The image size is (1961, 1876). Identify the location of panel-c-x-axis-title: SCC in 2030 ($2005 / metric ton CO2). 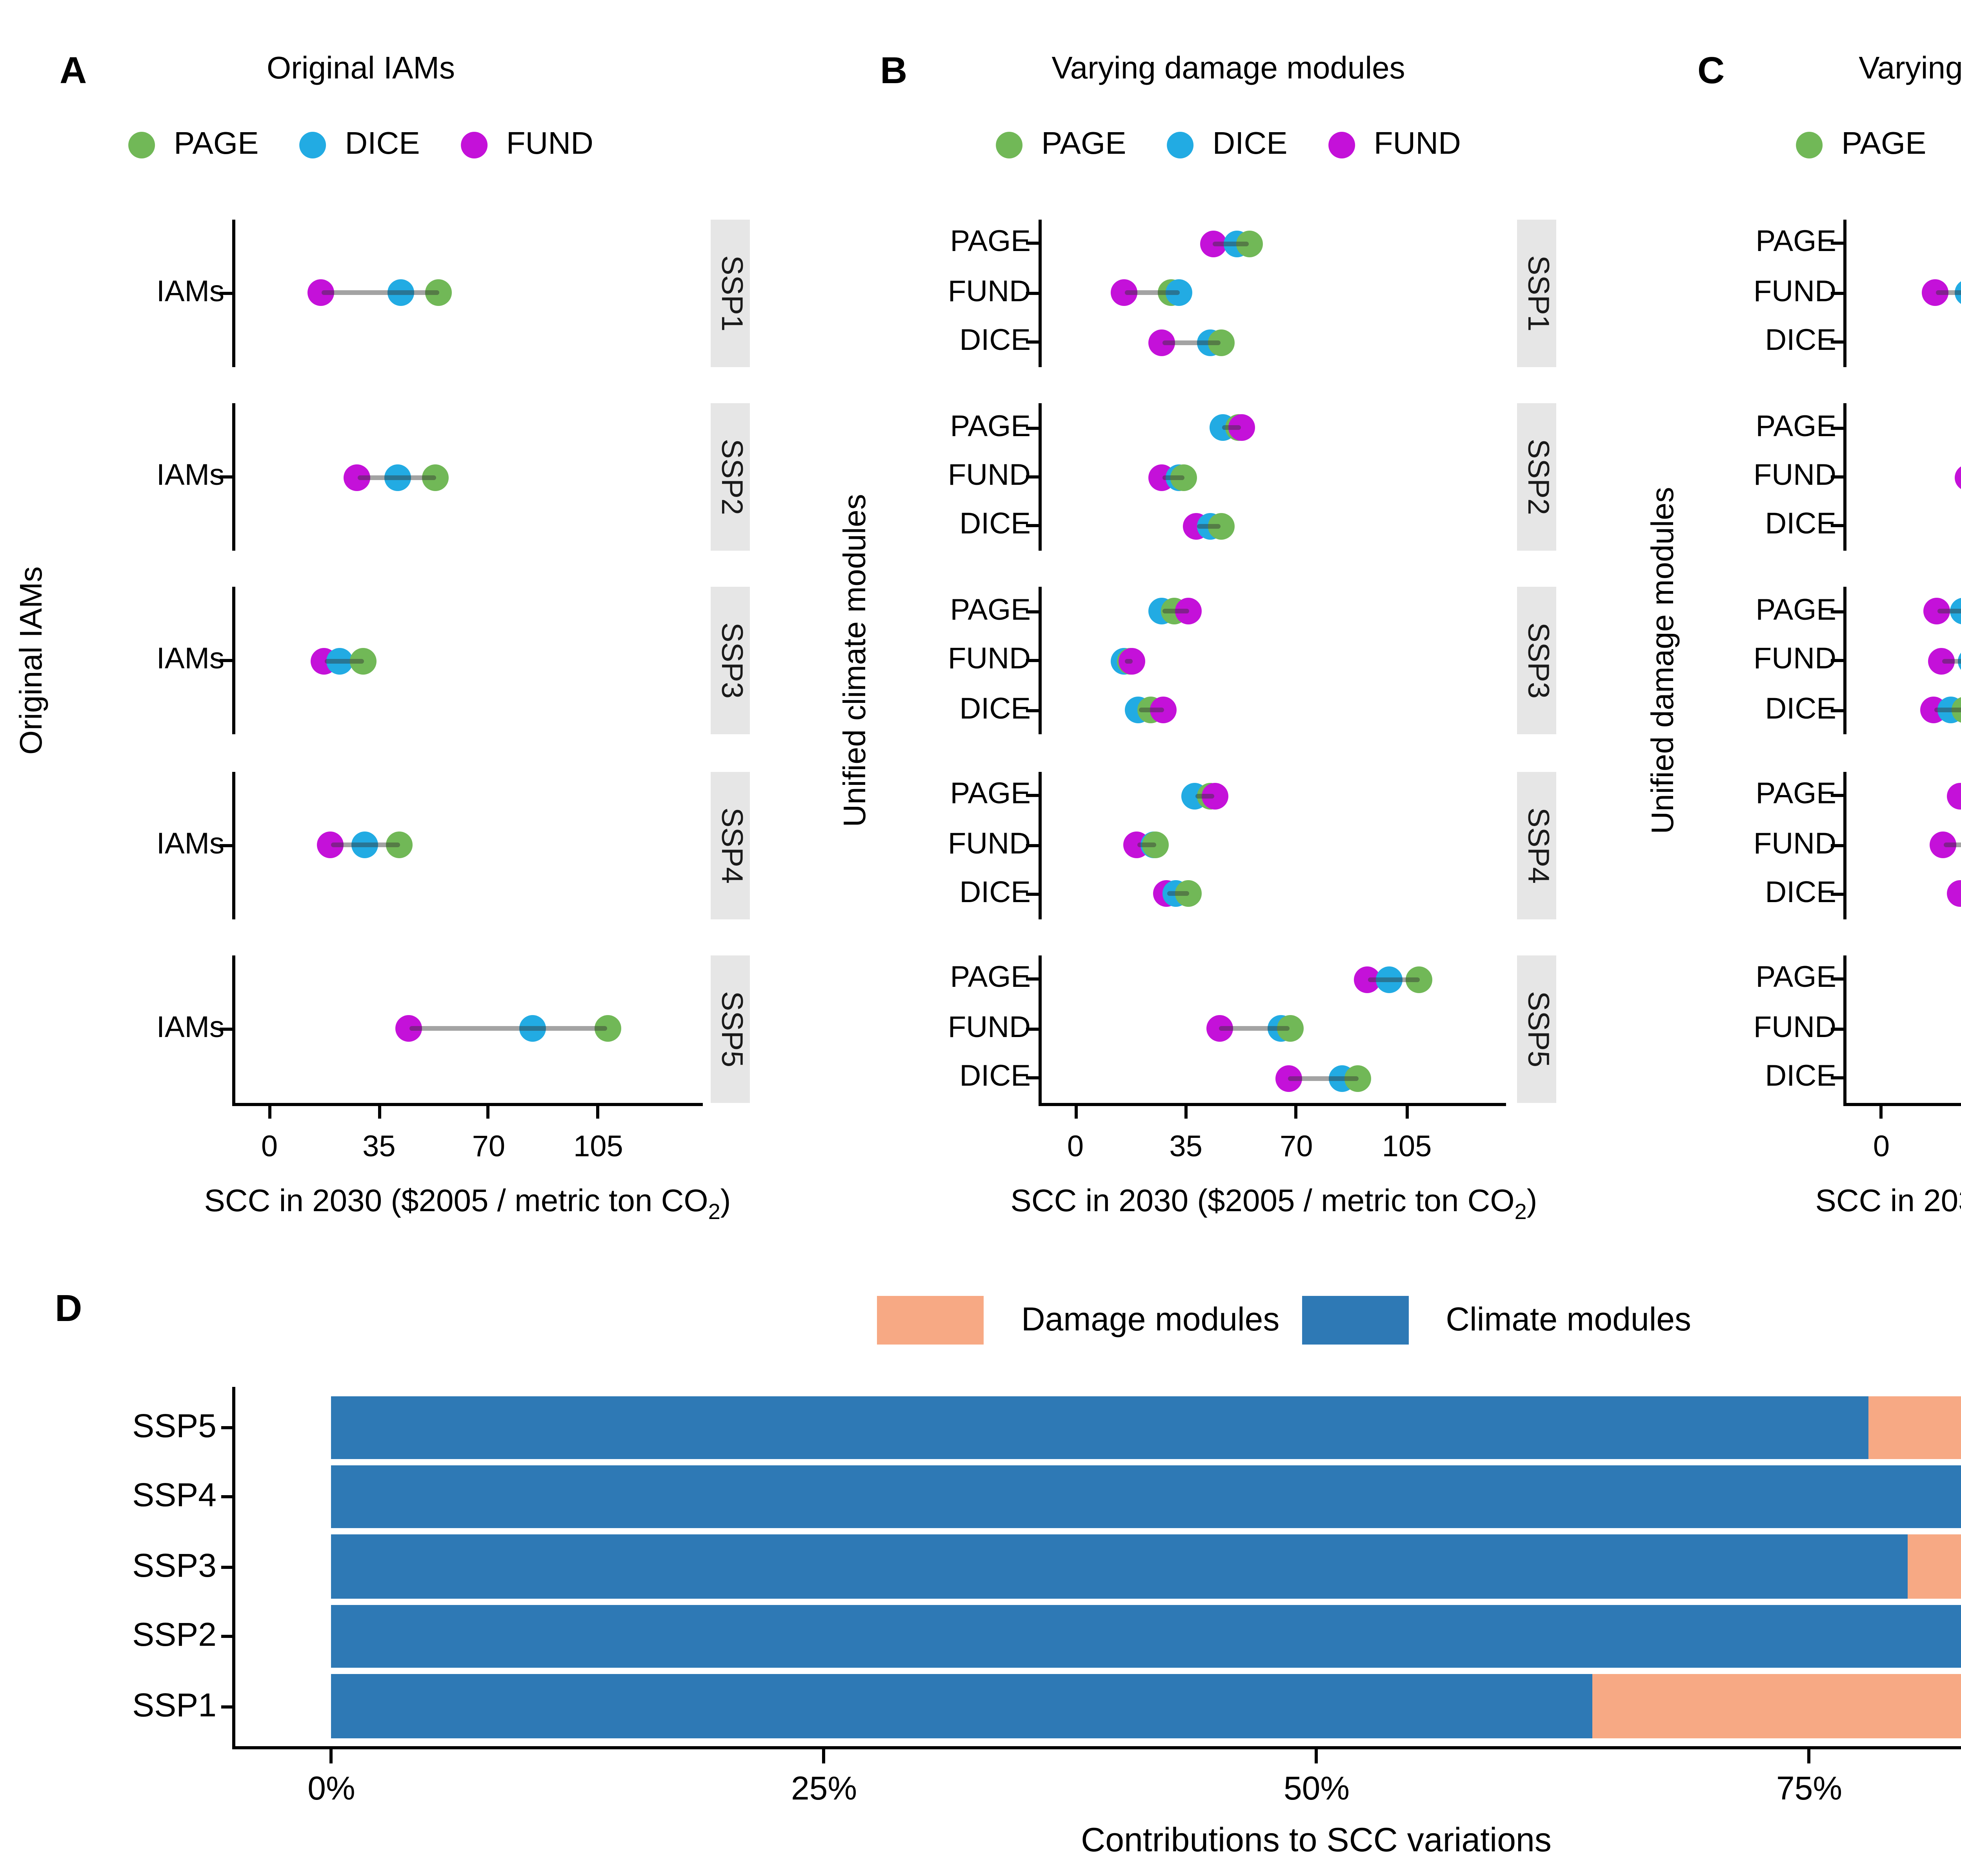
(1888, 1204).